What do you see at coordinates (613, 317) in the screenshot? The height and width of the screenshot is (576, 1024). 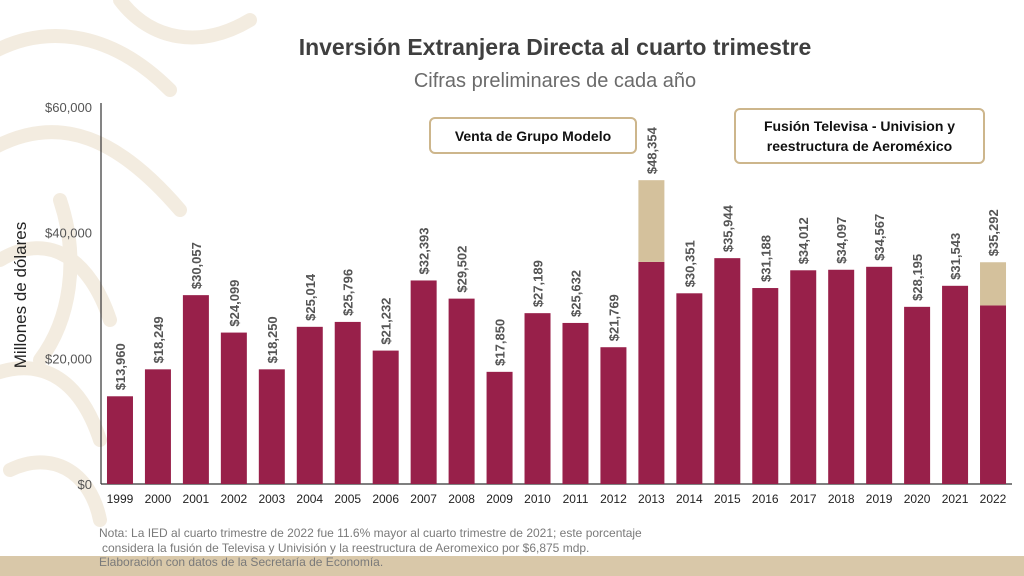 I see `data-label: $21,769` at bounding box center [613, 317].